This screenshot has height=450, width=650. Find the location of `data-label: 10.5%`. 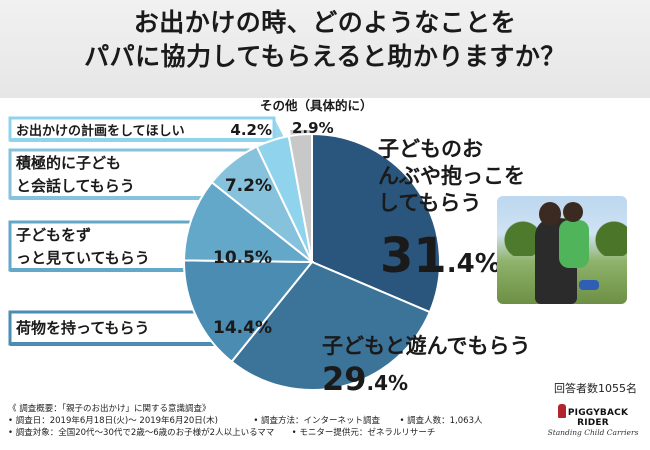

data-label: 10.5% is located at coordinates (242, 258).